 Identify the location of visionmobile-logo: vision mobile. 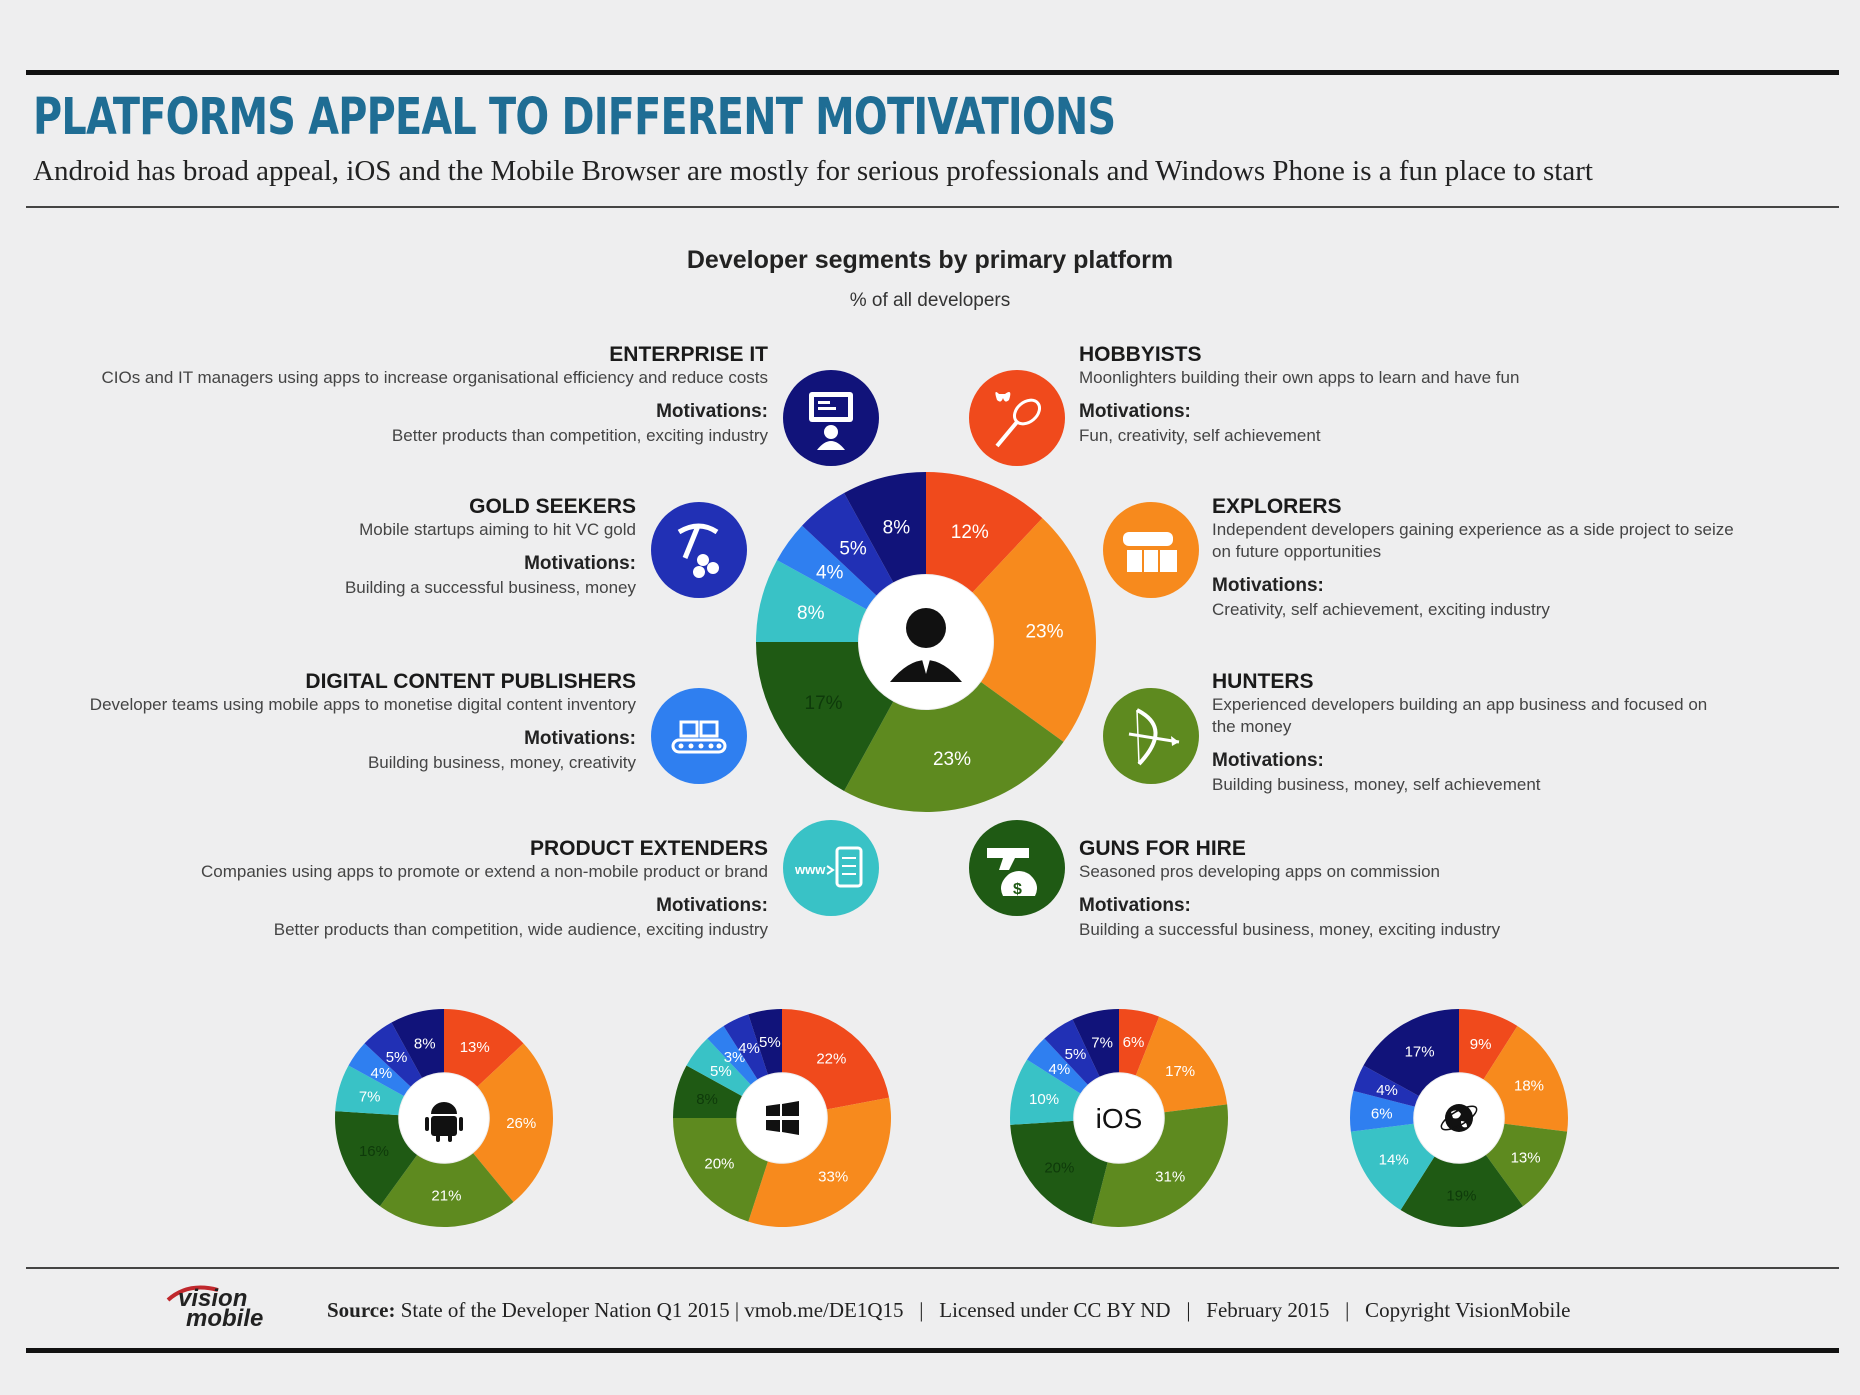
(214, 1307).